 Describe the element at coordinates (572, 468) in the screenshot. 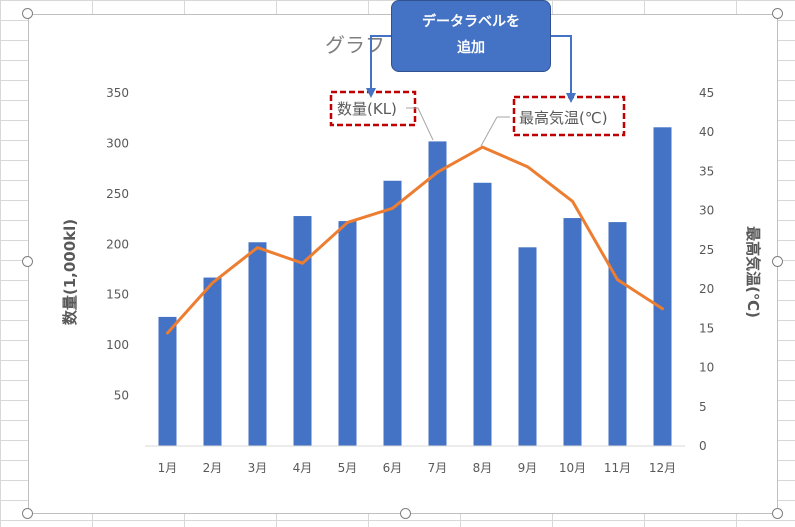

I see `x-tick-label: 10月` at that location.